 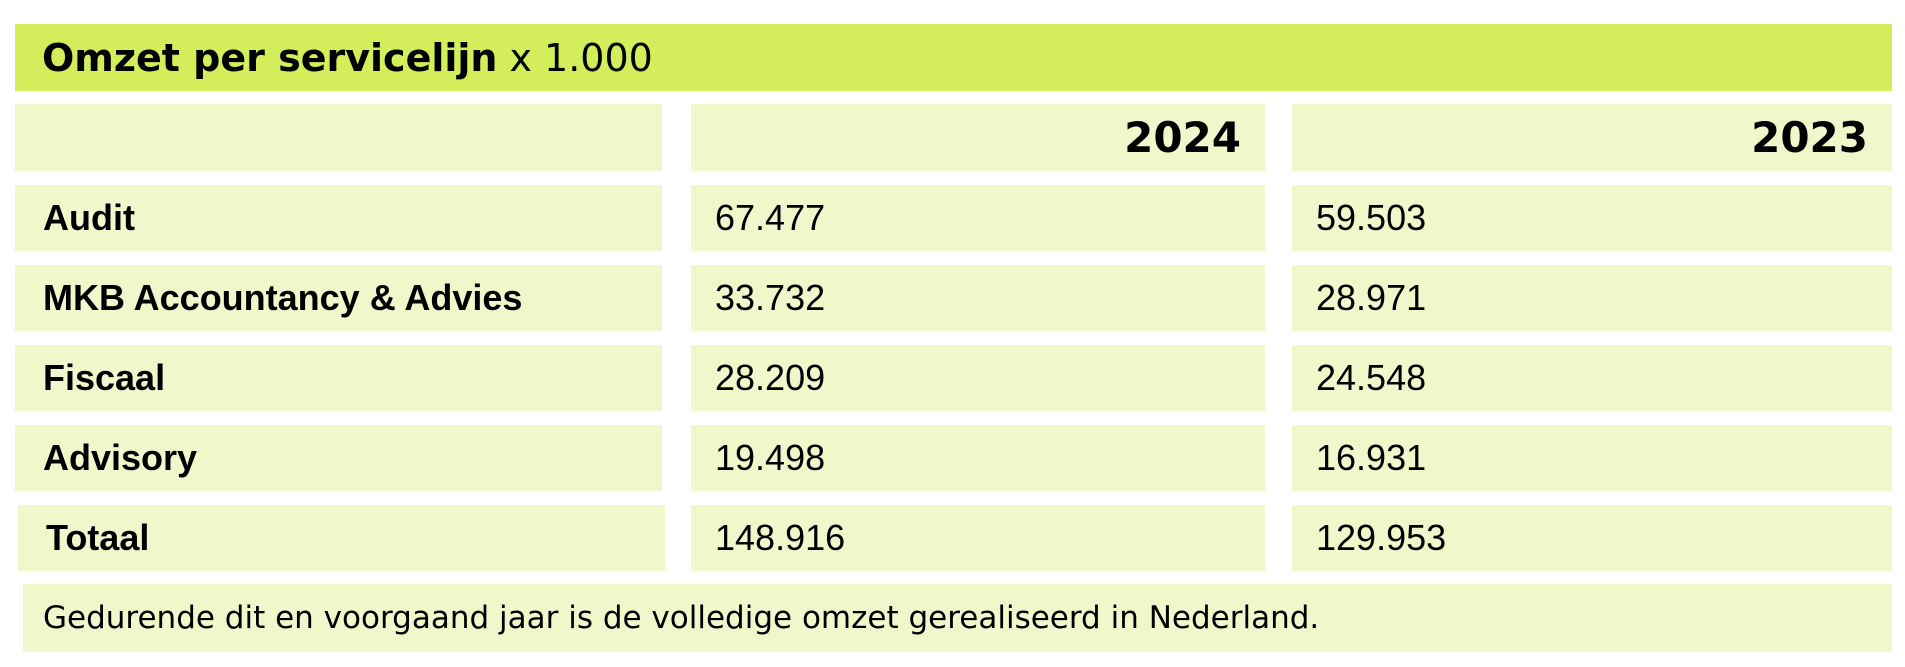 I want to click on row-label: Fiscaal, so click(x=338, y=378).